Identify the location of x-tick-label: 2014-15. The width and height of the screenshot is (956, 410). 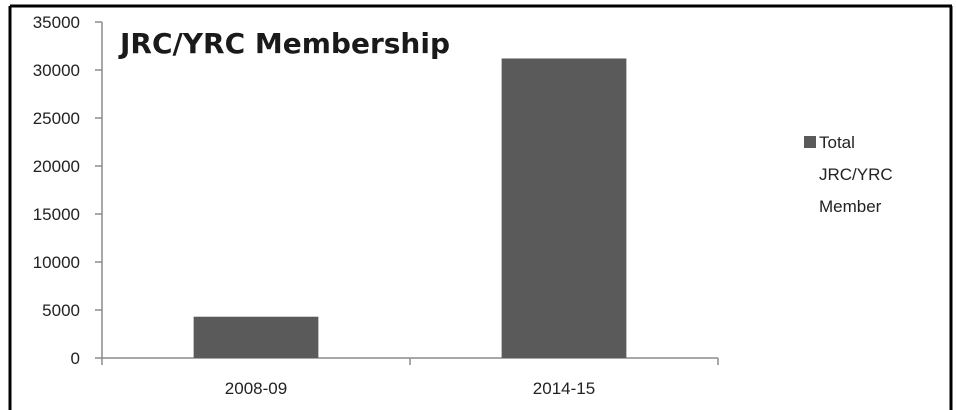
(564, 388).